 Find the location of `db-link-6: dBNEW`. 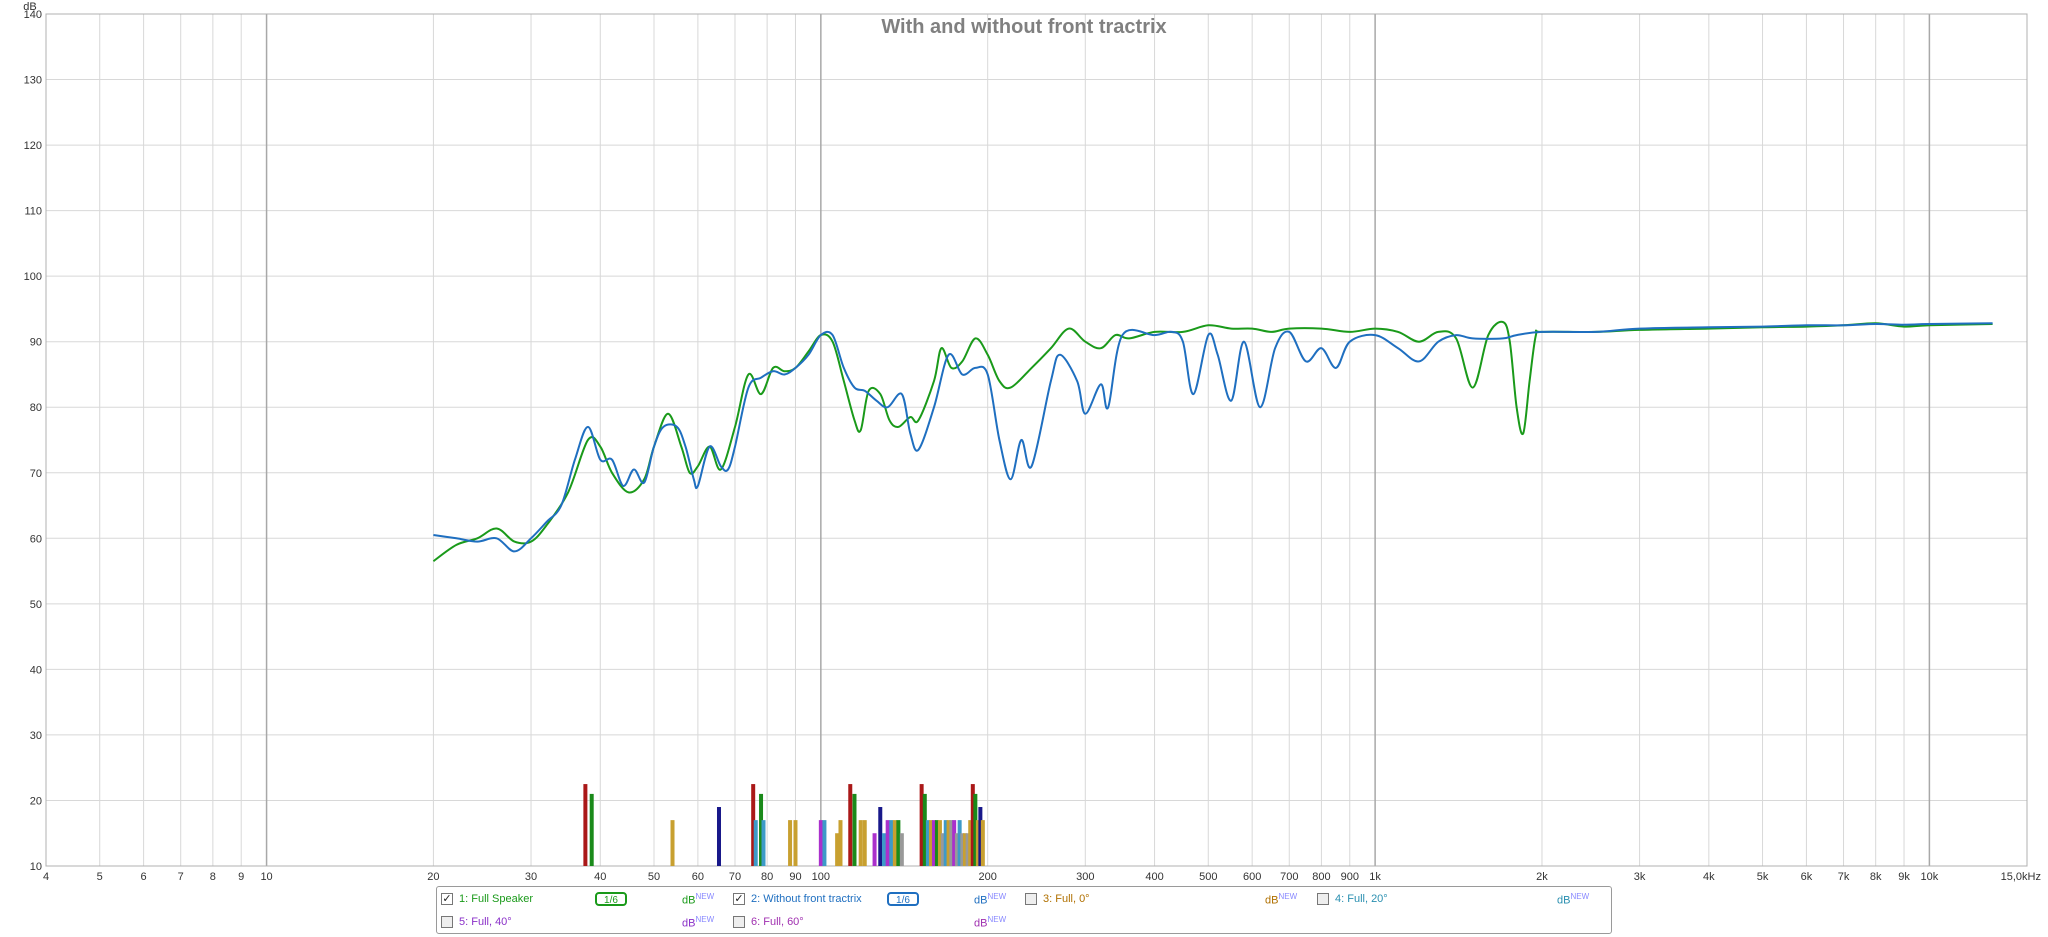

db-link-6: dBNEW is located at coordinates (990, 922).